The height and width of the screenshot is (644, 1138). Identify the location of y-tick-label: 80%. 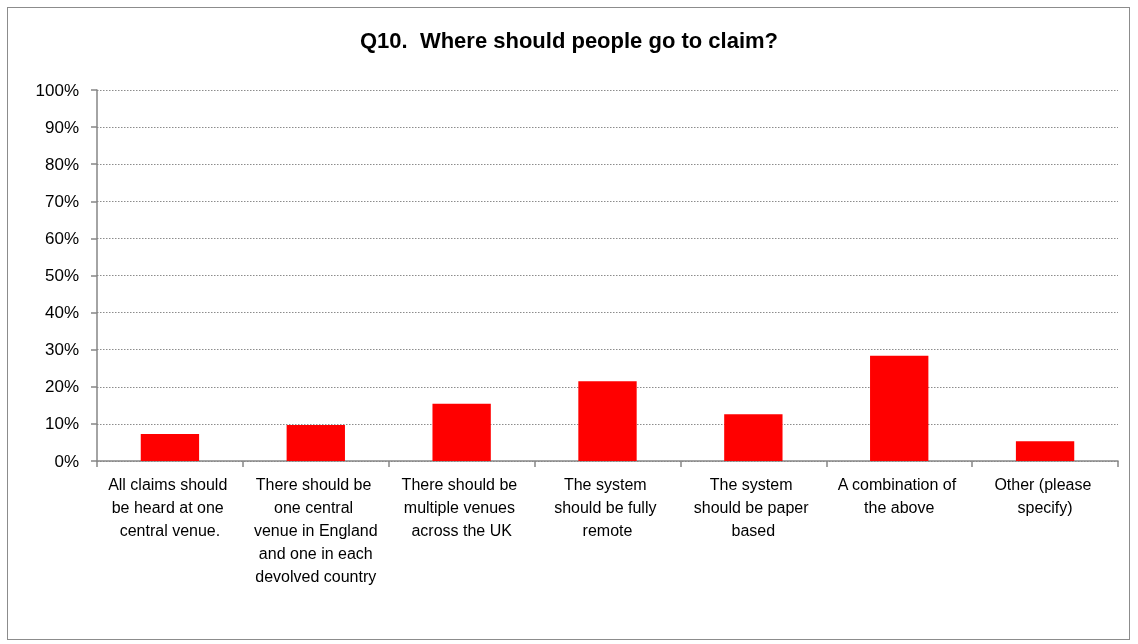
(61, 164).